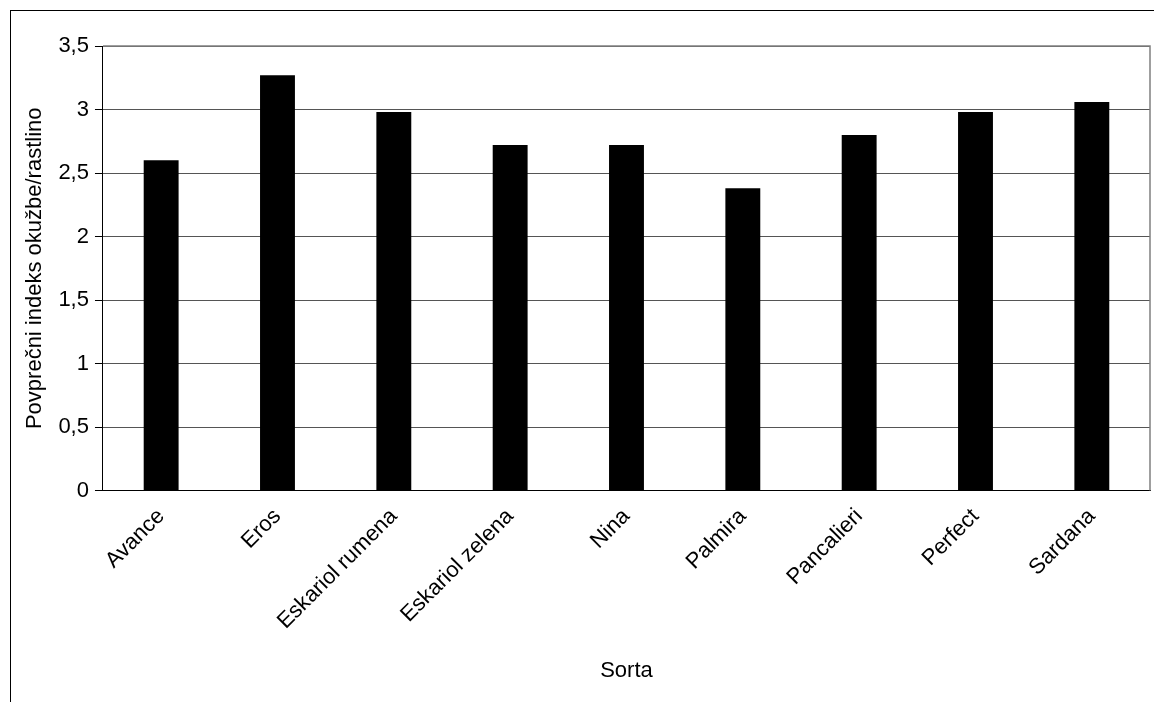 The image size is (1154, 702). What do you see at coordinates (73, 426) in the screenshot?
I see `y-tick-label: 0,5` at bounding box center [73, 426].